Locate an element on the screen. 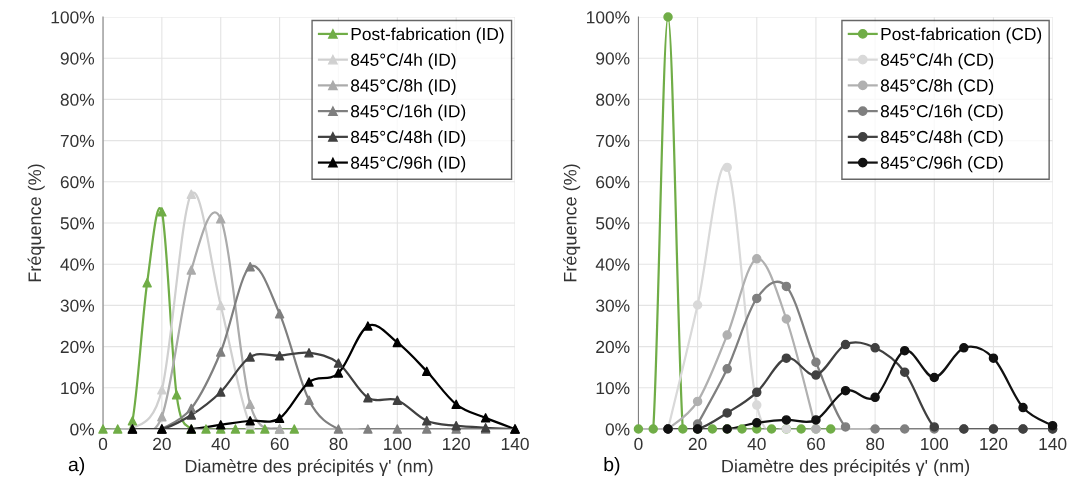  legend-label: 845°C/48h (ID) is located at coordinates (408, 138).